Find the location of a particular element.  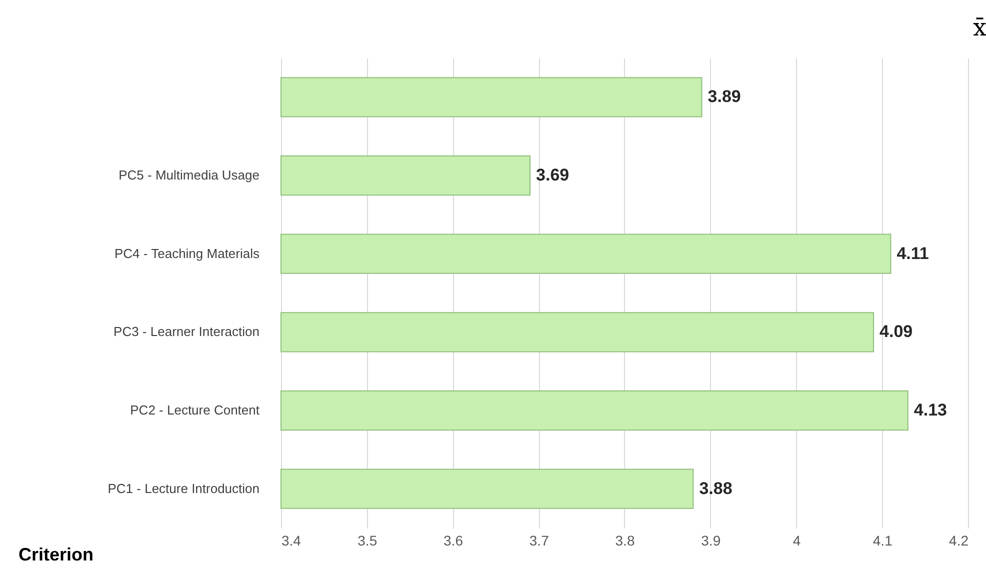

y-tick-label: PC4 - Teaching Materials is located at coordinates (187, 253).